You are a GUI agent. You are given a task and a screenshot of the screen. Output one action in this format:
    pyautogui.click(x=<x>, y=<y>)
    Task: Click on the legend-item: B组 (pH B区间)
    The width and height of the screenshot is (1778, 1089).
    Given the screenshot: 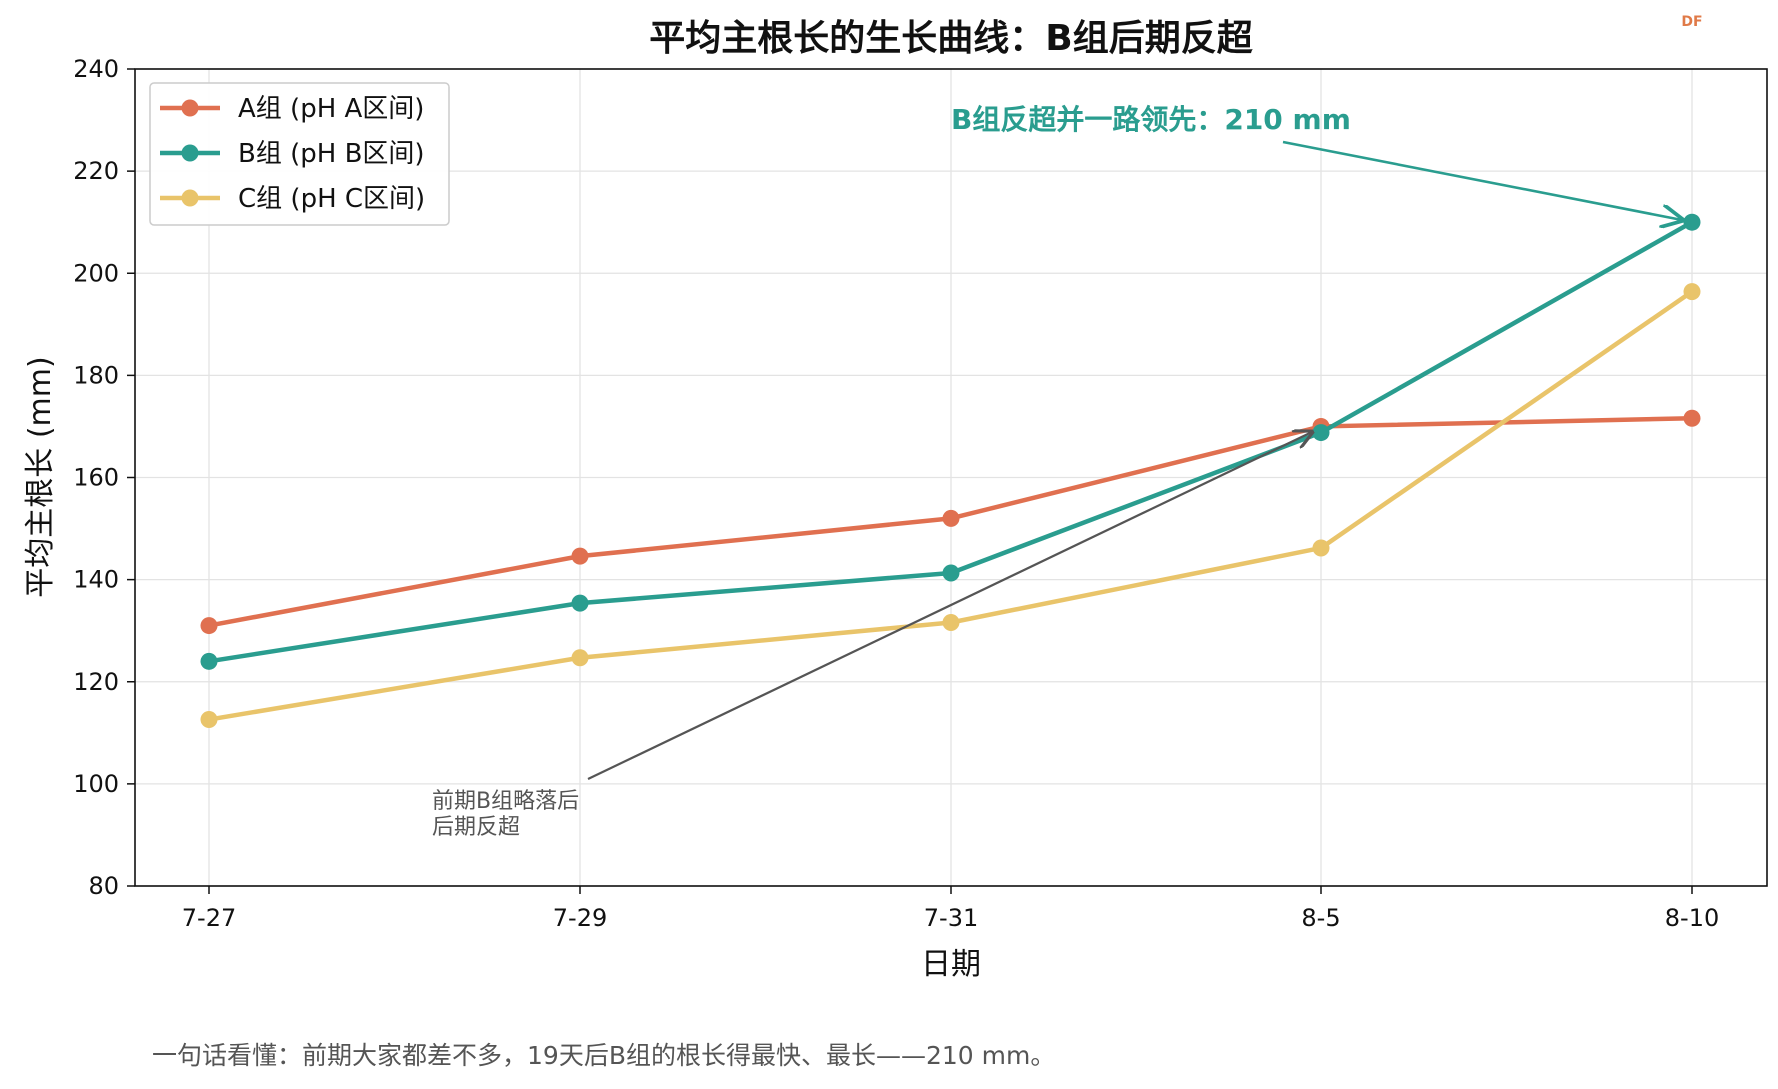 What is the action you would take?
    pyautogui.click(x=292, y=154)
    